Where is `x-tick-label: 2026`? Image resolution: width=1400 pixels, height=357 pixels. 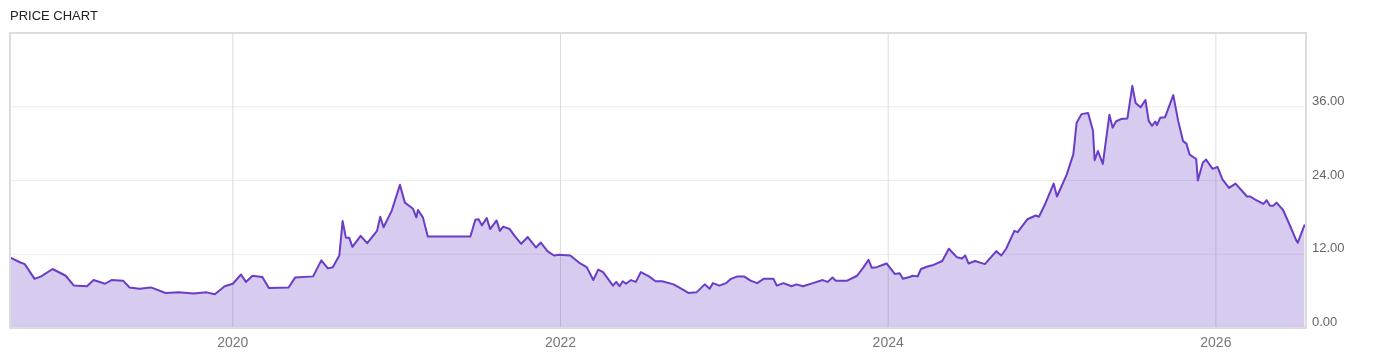 x-tick-label: 2026 is located at coordinates (1216, 342).